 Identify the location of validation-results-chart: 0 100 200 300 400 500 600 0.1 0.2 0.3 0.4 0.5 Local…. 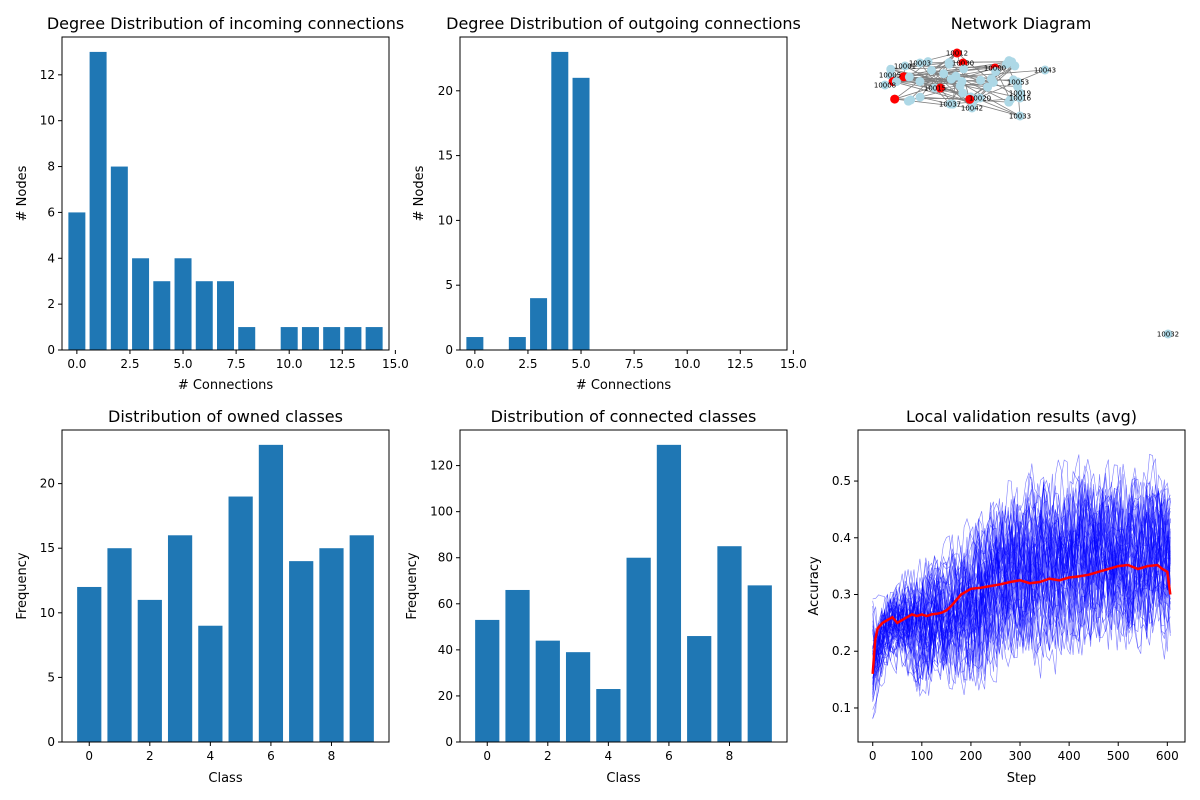
(996, 596).